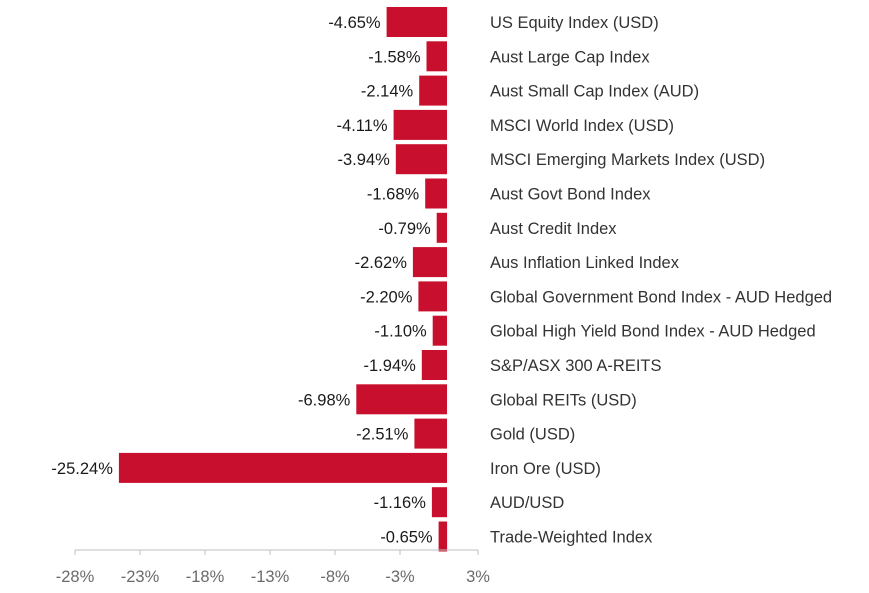 The width and height of the screenshot is (869, 593). I want to click on x-tick-label-6: 3%, so click(478, 577).